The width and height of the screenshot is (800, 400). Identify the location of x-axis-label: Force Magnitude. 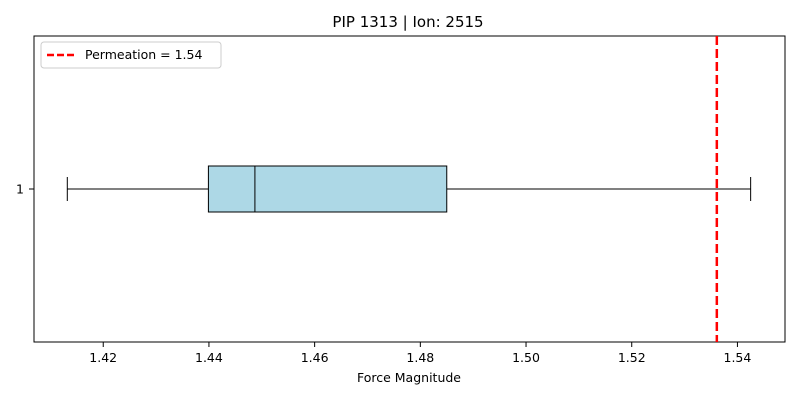
(409, 377).